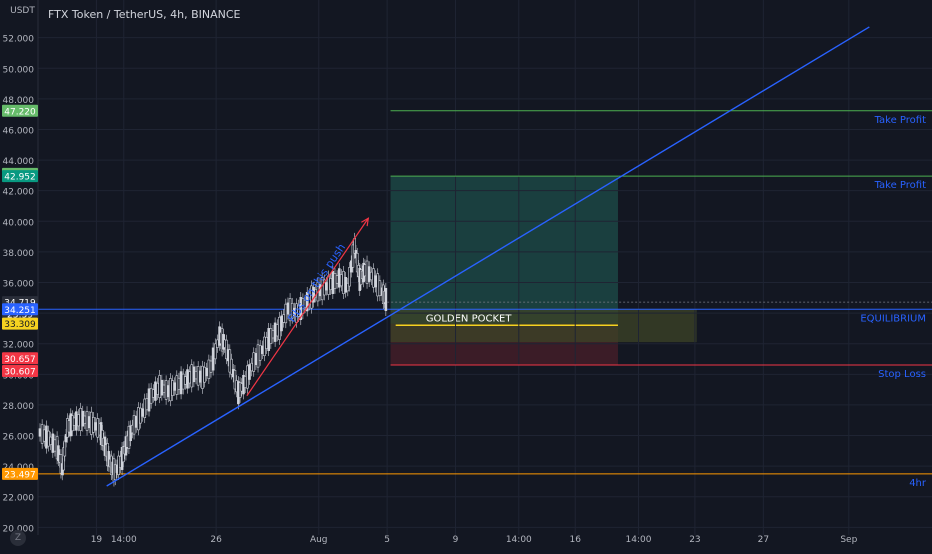 This screenshot has height=554, width=932. I want to click on price-label-box-blue, so click(20, 309).